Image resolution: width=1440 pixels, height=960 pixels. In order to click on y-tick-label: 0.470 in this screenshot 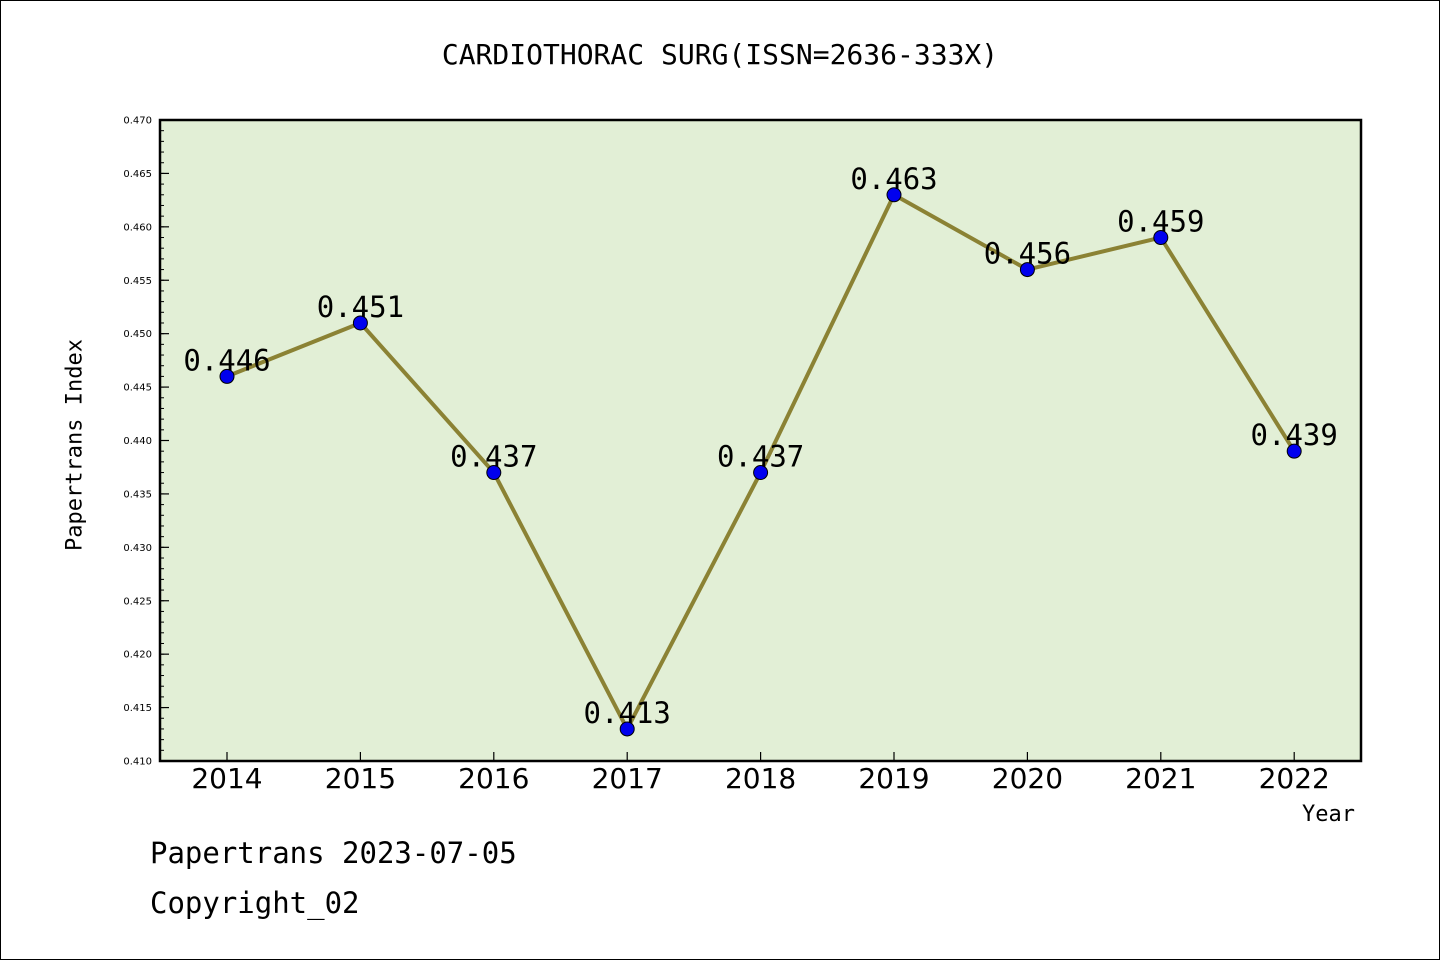, I will do `click(137, 121)`.